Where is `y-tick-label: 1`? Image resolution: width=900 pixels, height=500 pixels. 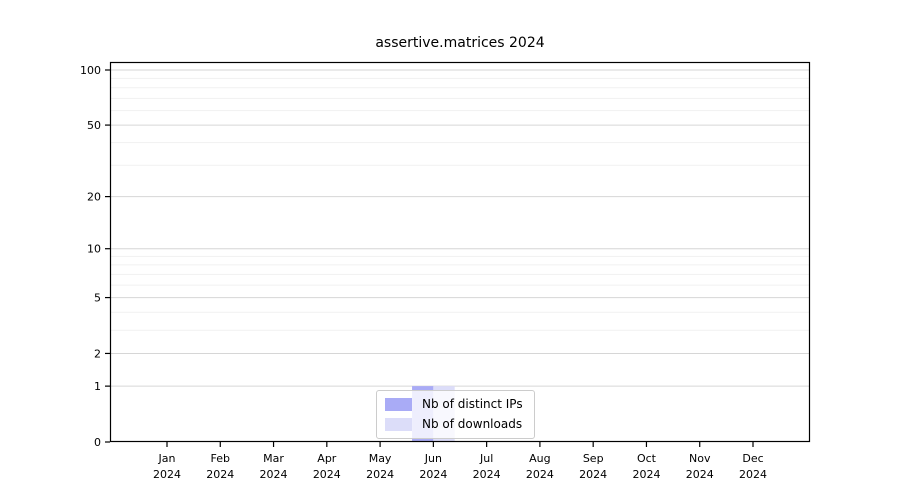 y-tick-label: 1 is located at coordinates (97, 386).